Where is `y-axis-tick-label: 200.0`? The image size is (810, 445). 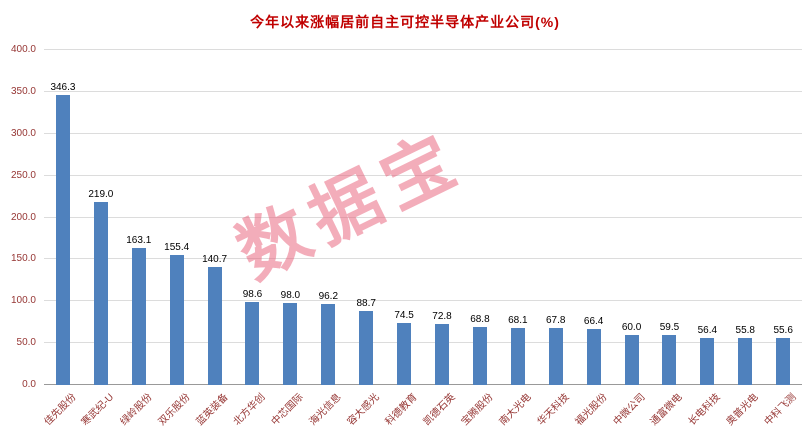 y-axis-tick-label: 200.0 is located at coordinates (23, 217).